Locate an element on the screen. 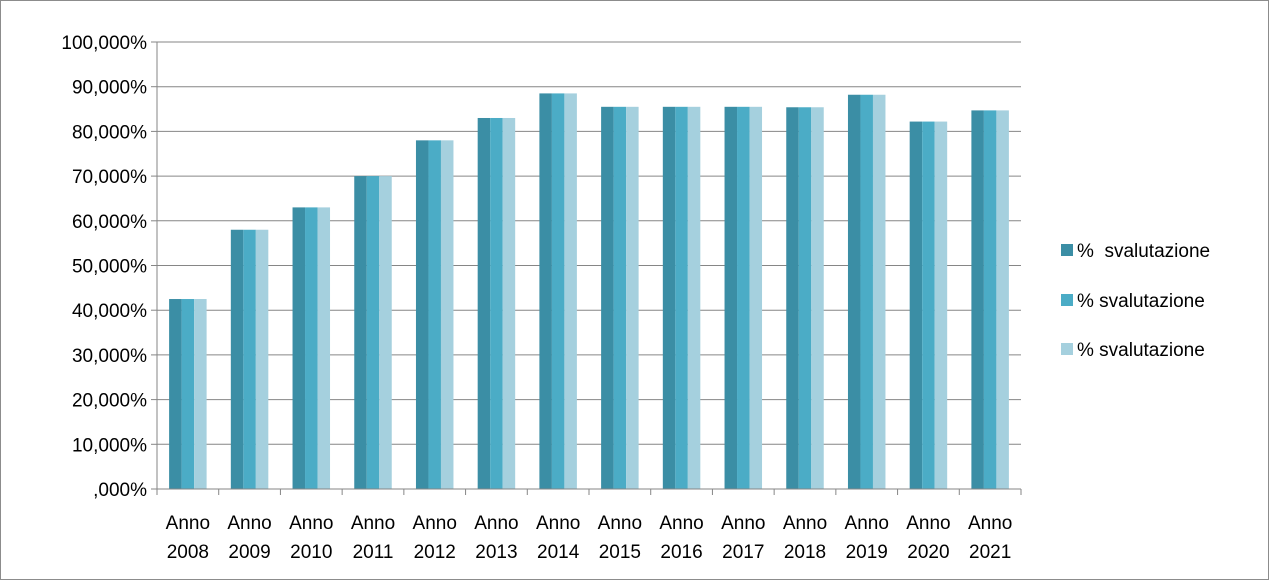  y-tick-label: 100,000% is located at coordinates (104, 43).